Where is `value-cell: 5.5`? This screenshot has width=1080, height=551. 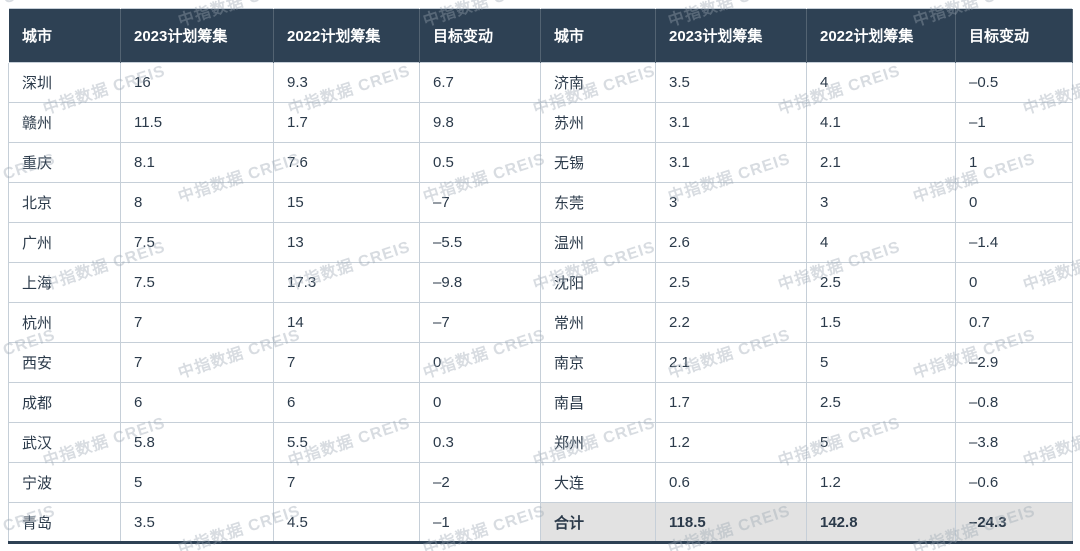 value-cell: 5.5 is located at coordinates (346, 442).